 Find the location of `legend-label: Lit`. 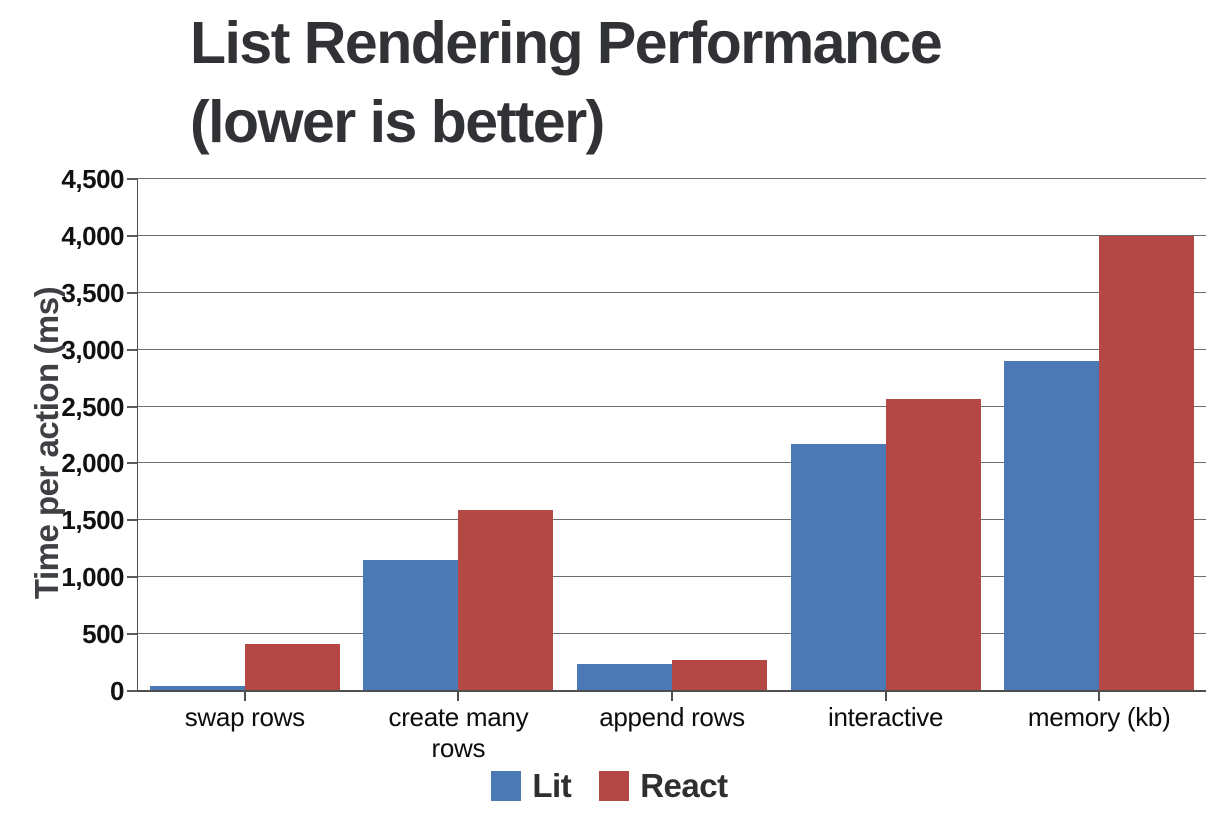

legend-label: Lit is located at coordinates (552, 785).